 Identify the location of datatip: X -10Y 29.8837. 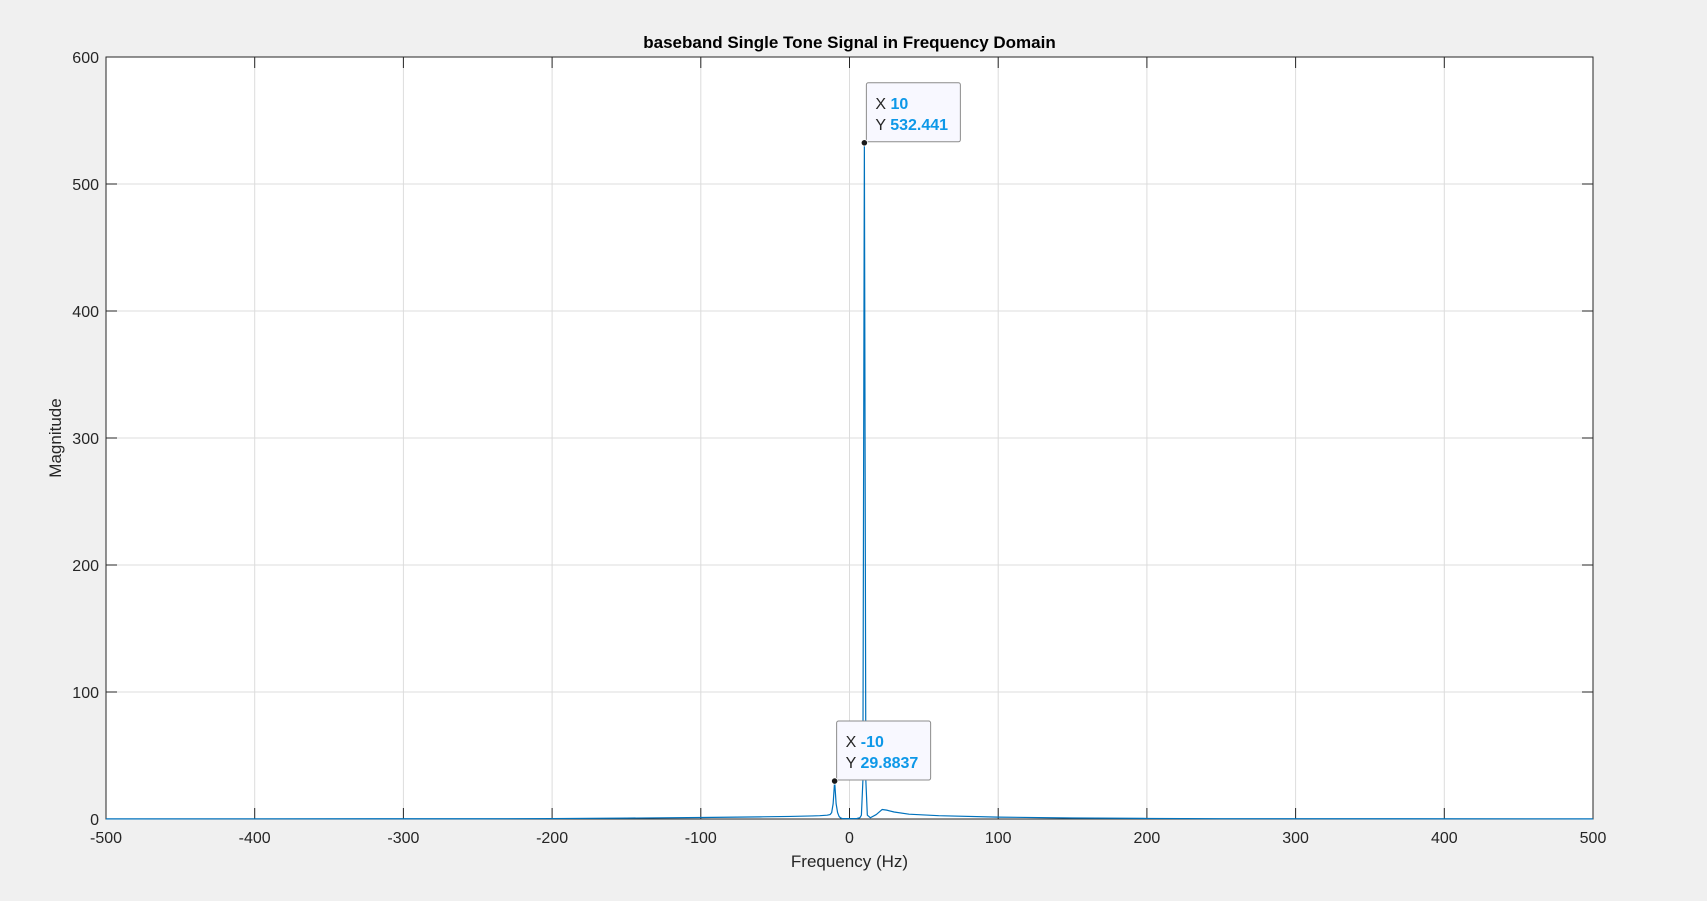
(881, 752).